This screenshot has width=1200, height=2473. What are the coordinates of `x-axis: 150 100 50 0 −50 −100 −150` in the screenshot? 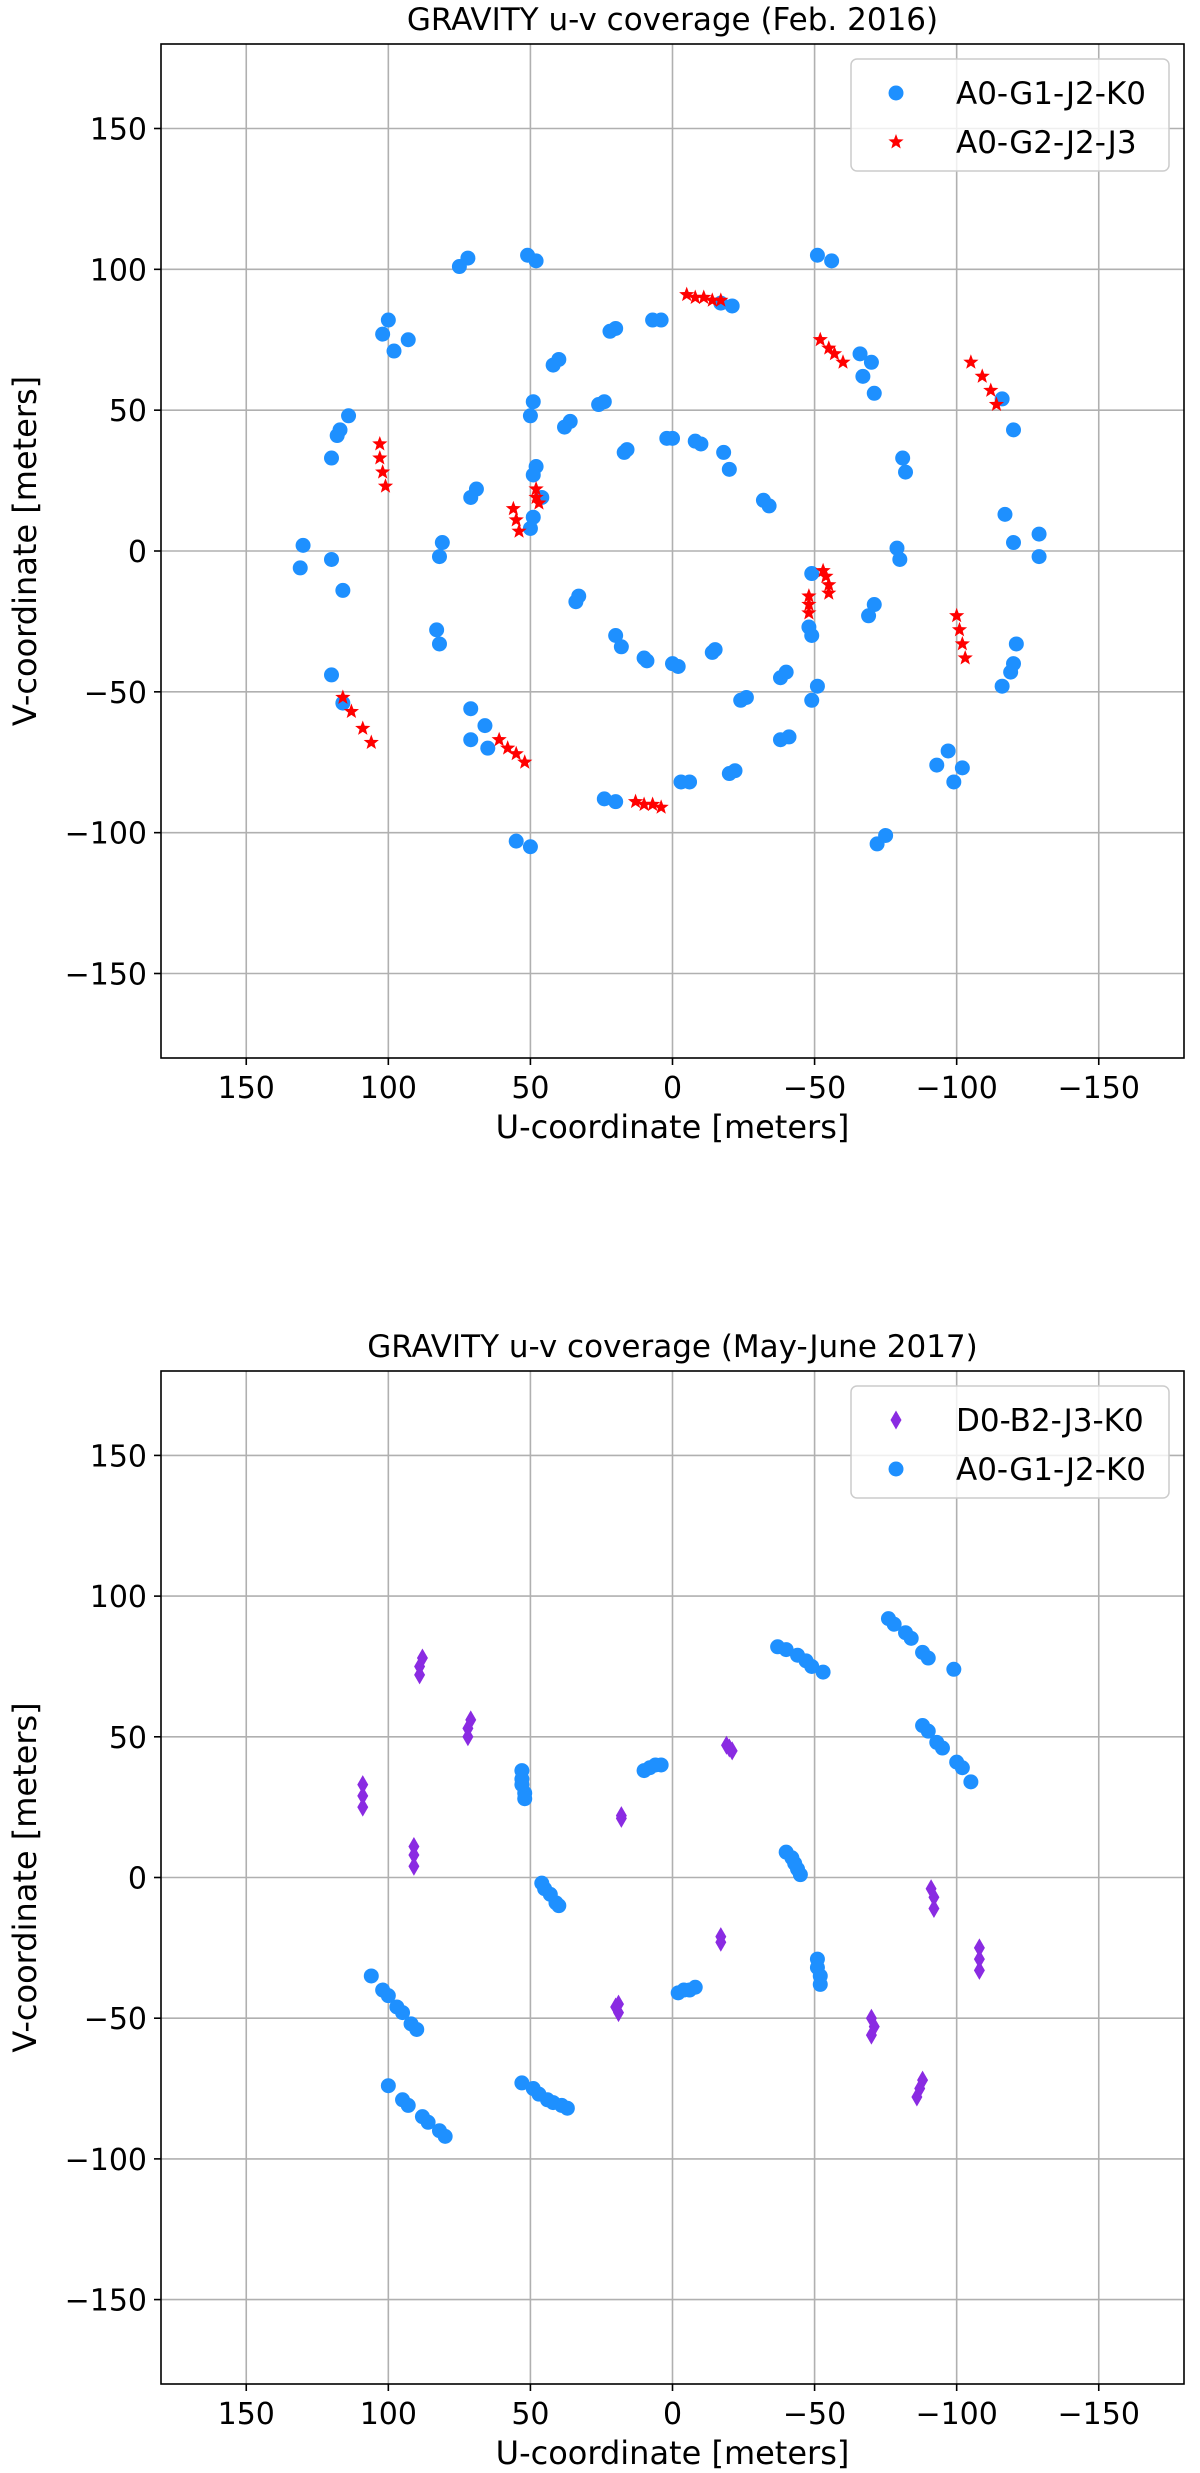 It's located at (679, 1082).